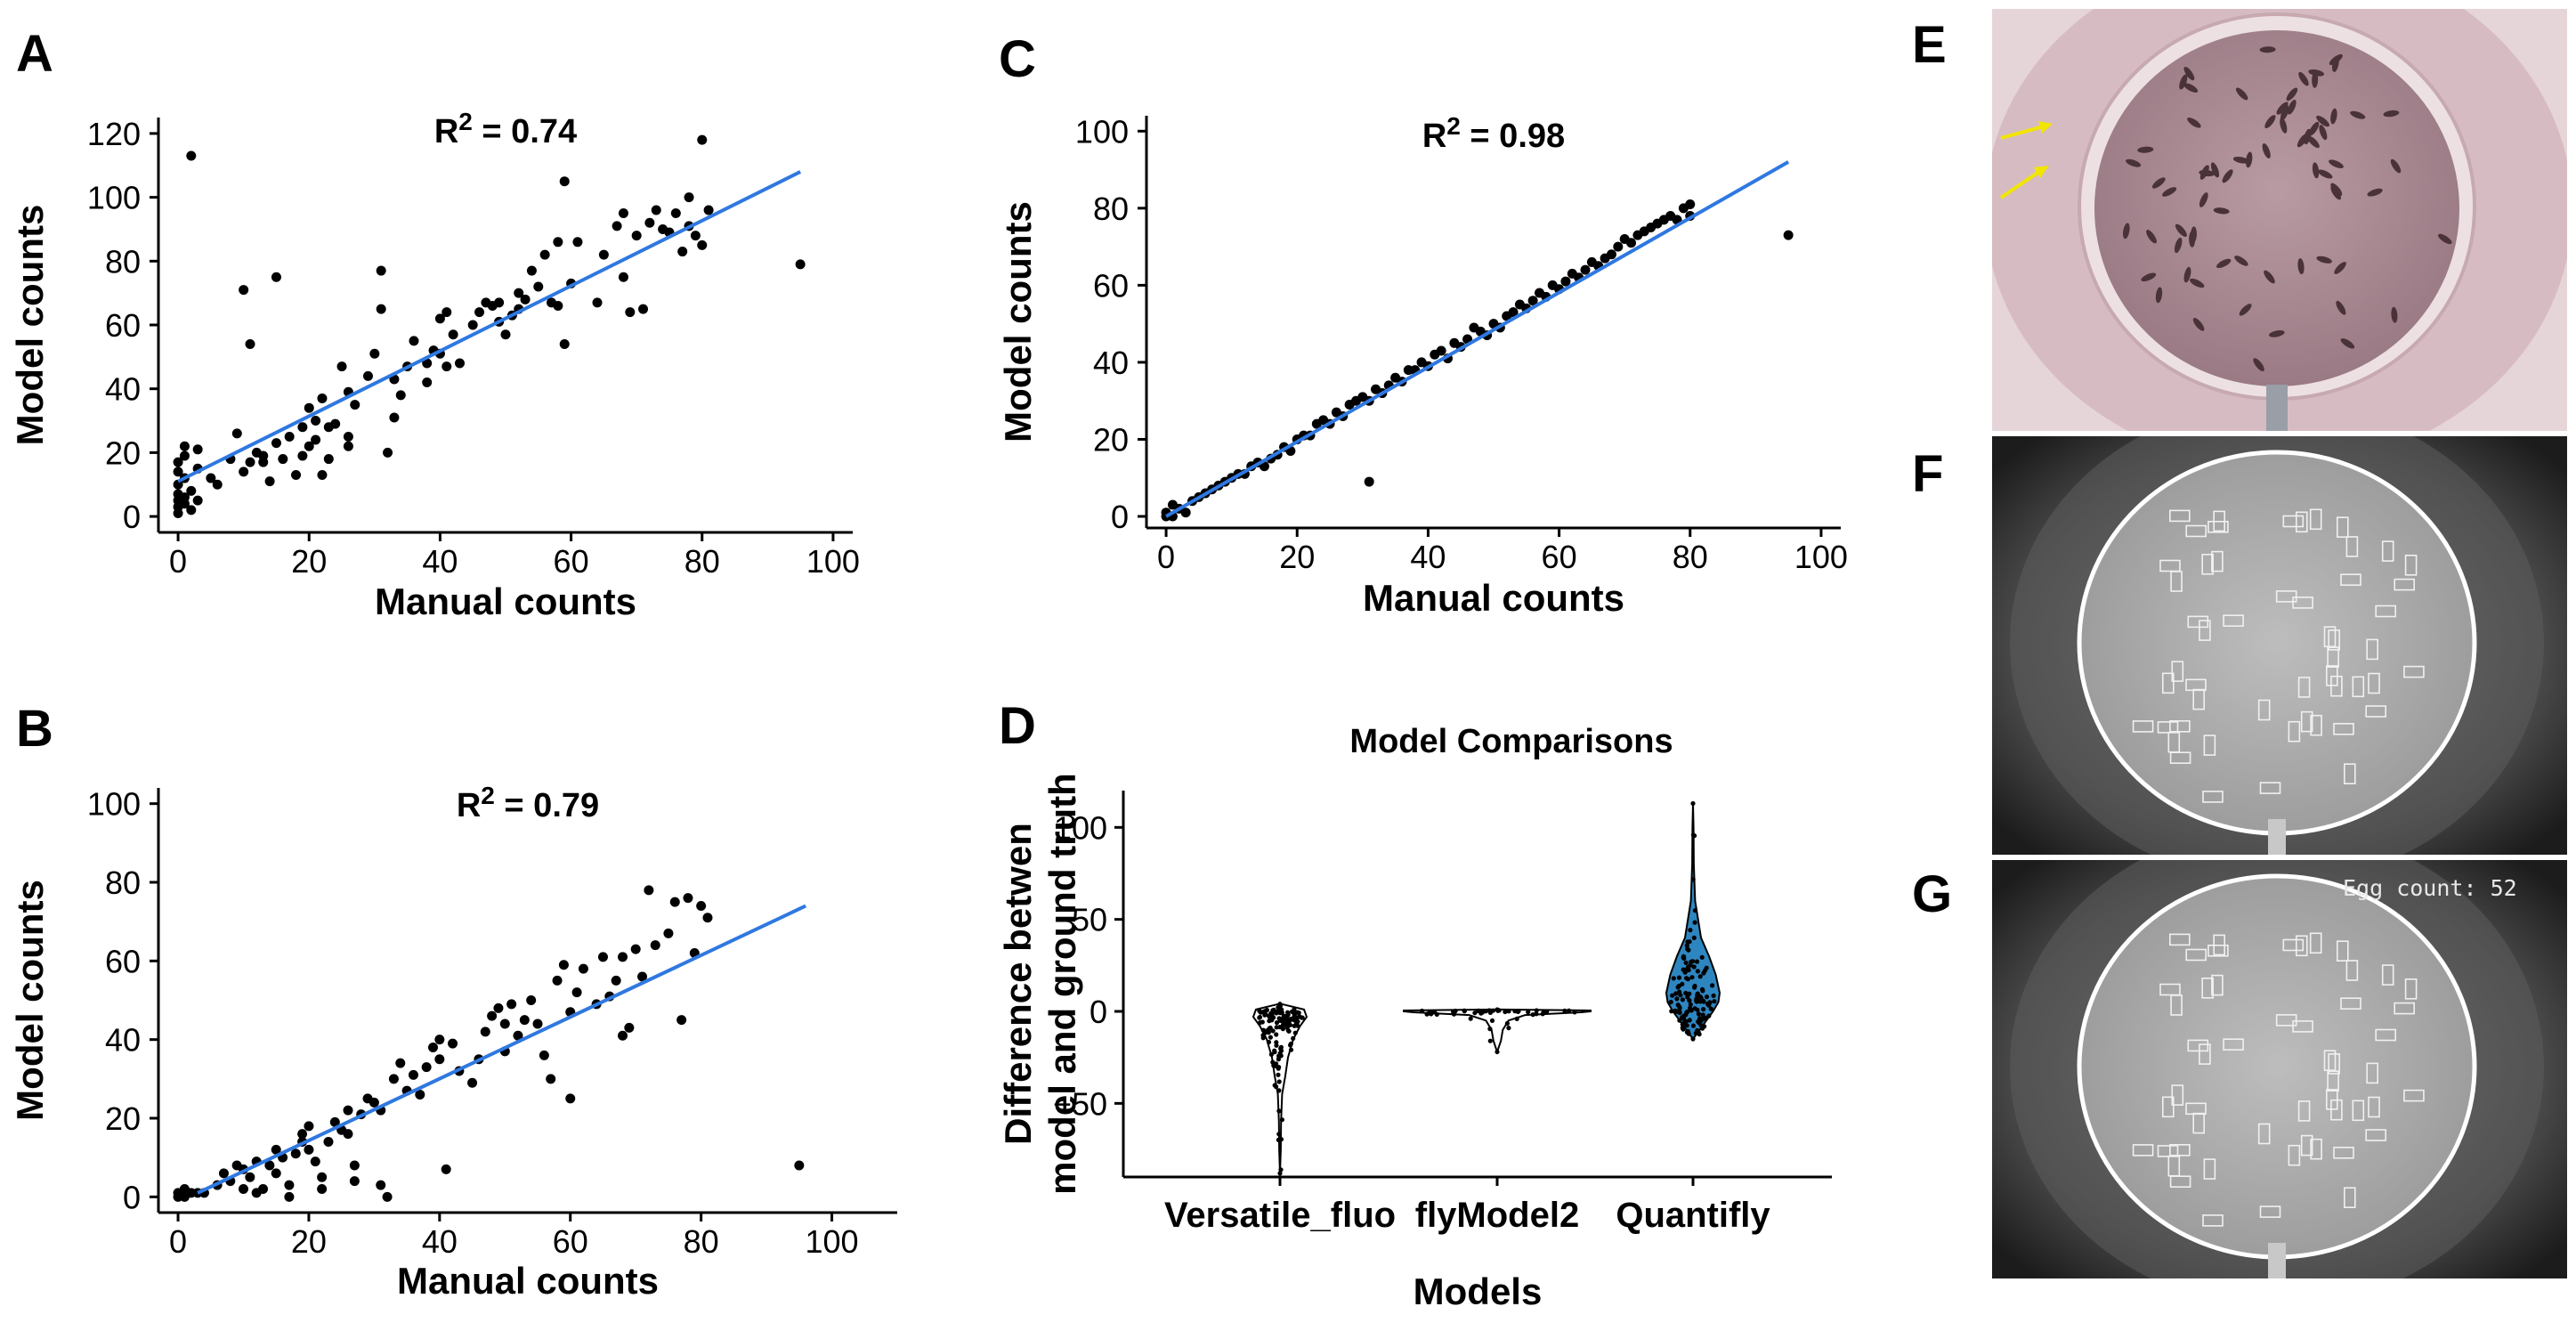 This screenshot has height=1331, width=2576. I want to click on x-tick-label: 100, so click(1821, 557).